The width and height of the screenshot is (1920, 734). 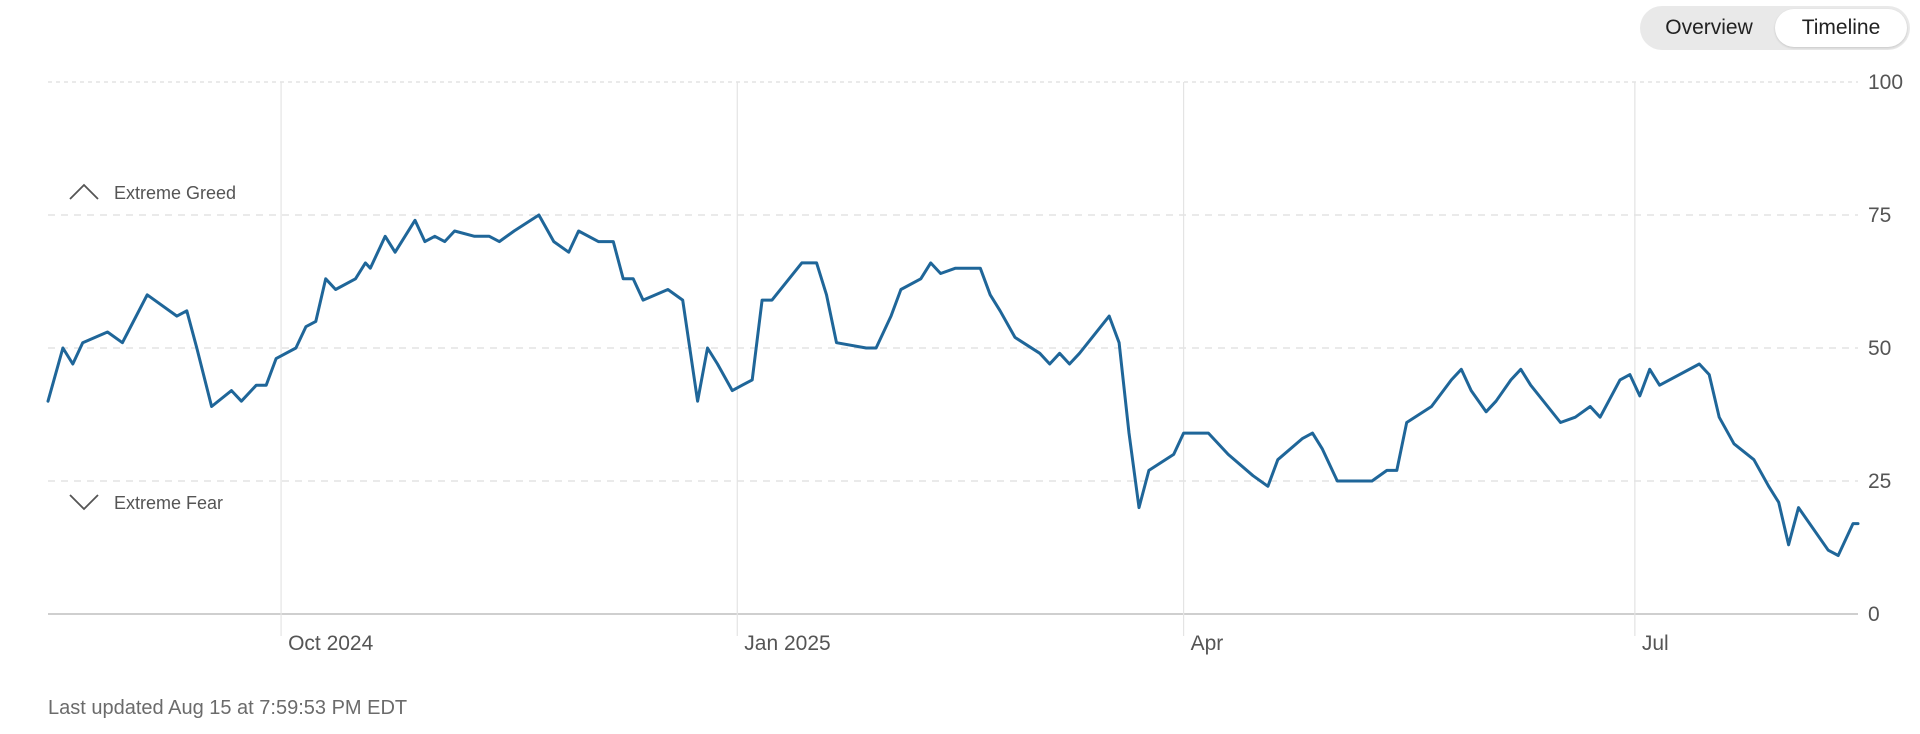 I want to click on overview-tab: Overview, so click(x=1709, y=28).